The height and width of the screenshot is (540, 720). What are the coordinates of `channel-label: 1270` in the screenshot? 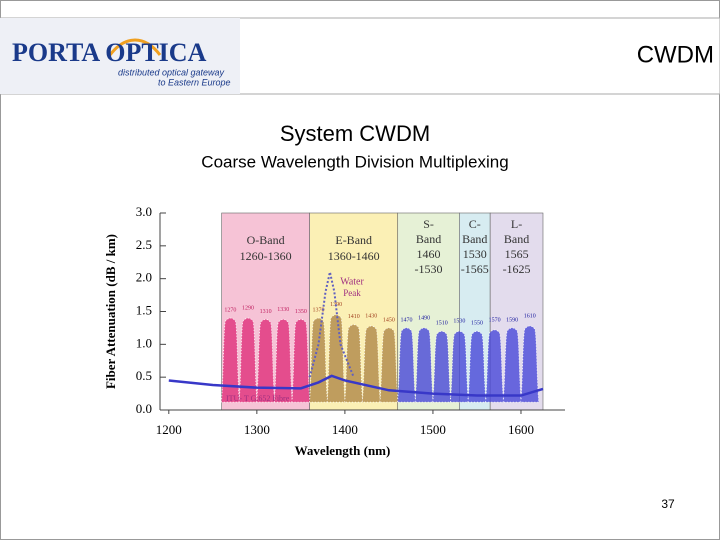 It's located at (230, 310).